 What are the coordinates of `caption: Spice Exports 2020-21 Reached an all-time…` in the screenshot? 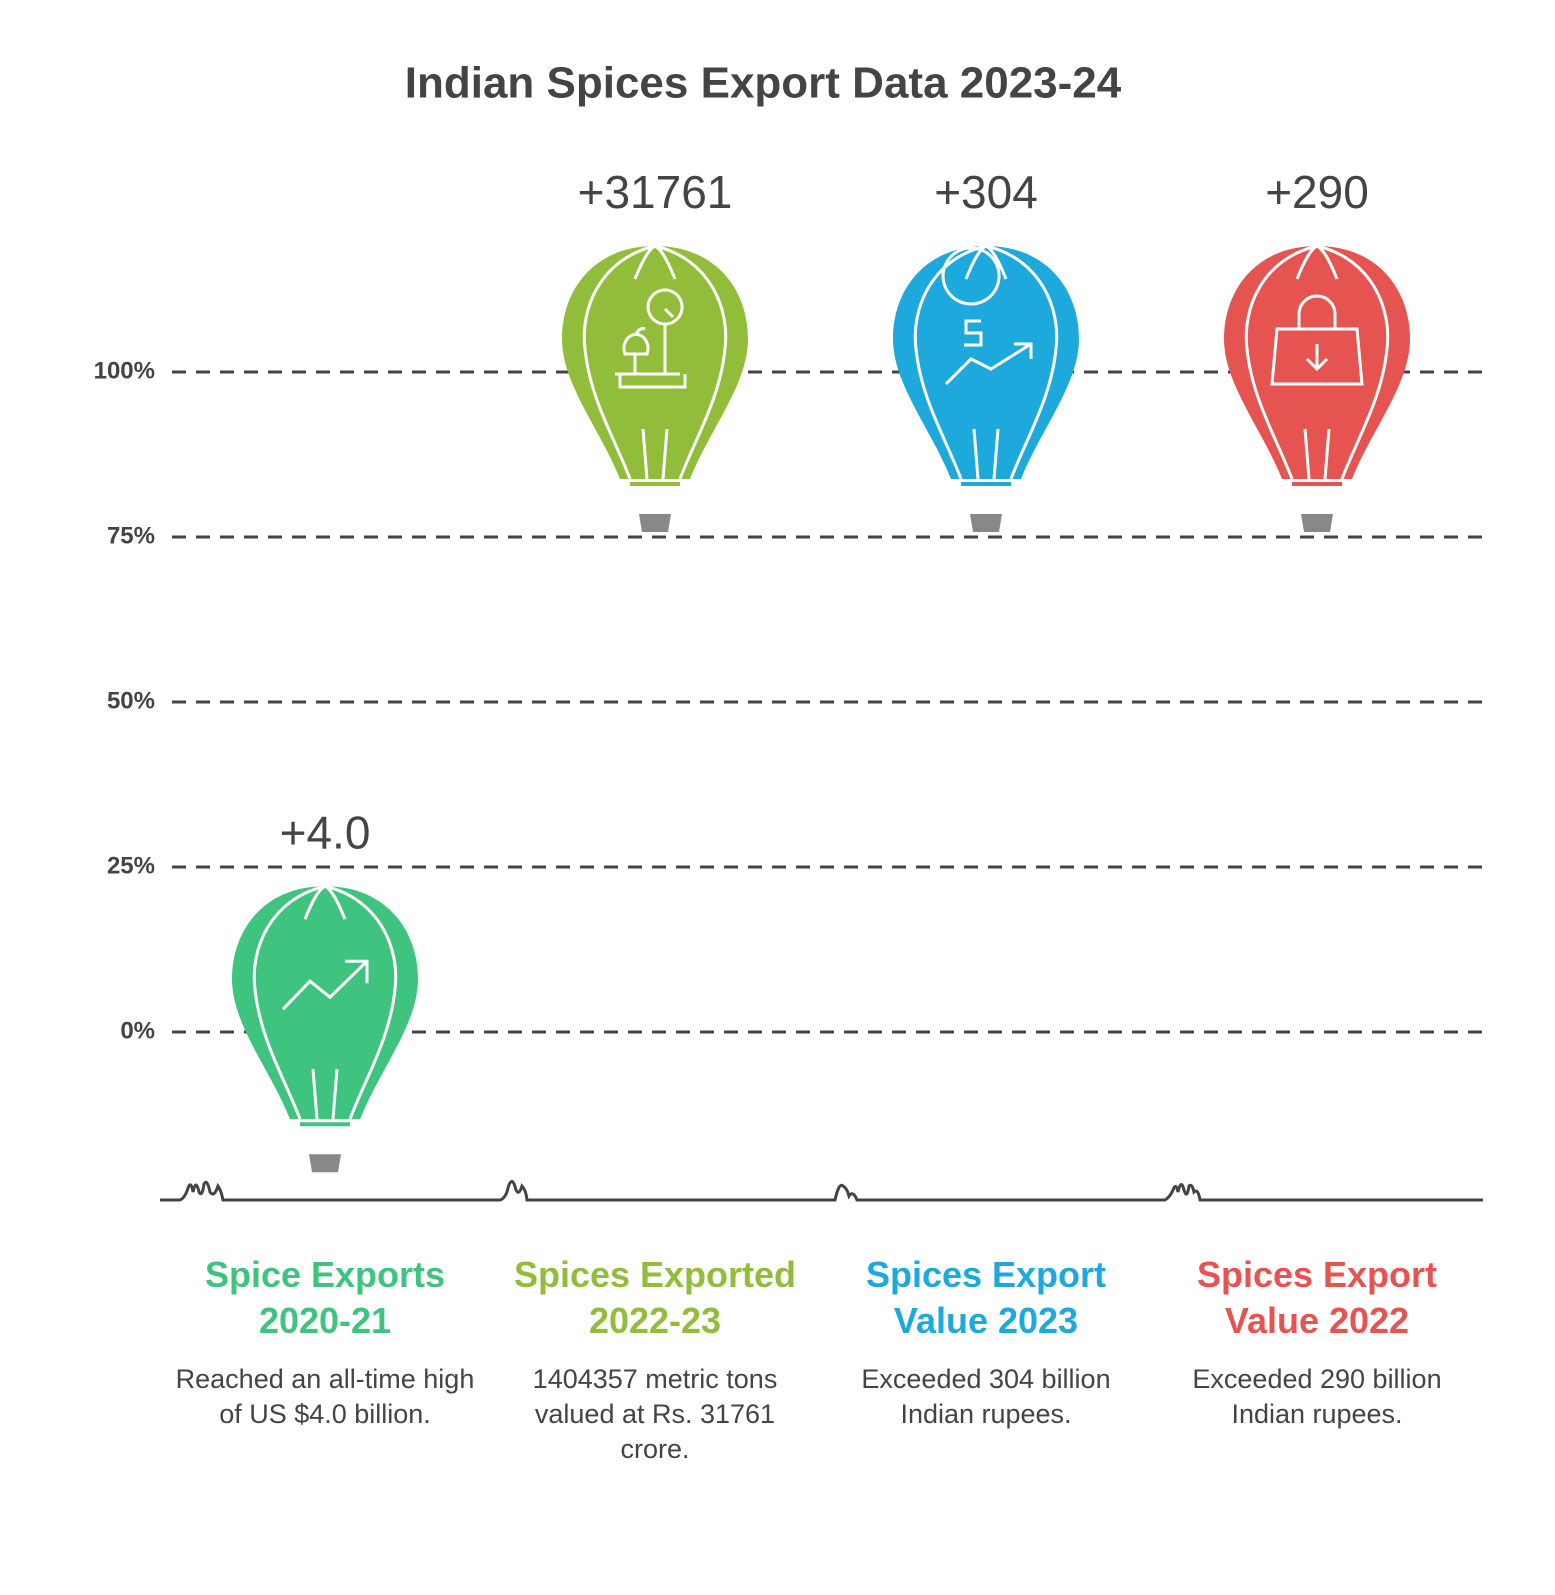 It's located at (325, 1342).